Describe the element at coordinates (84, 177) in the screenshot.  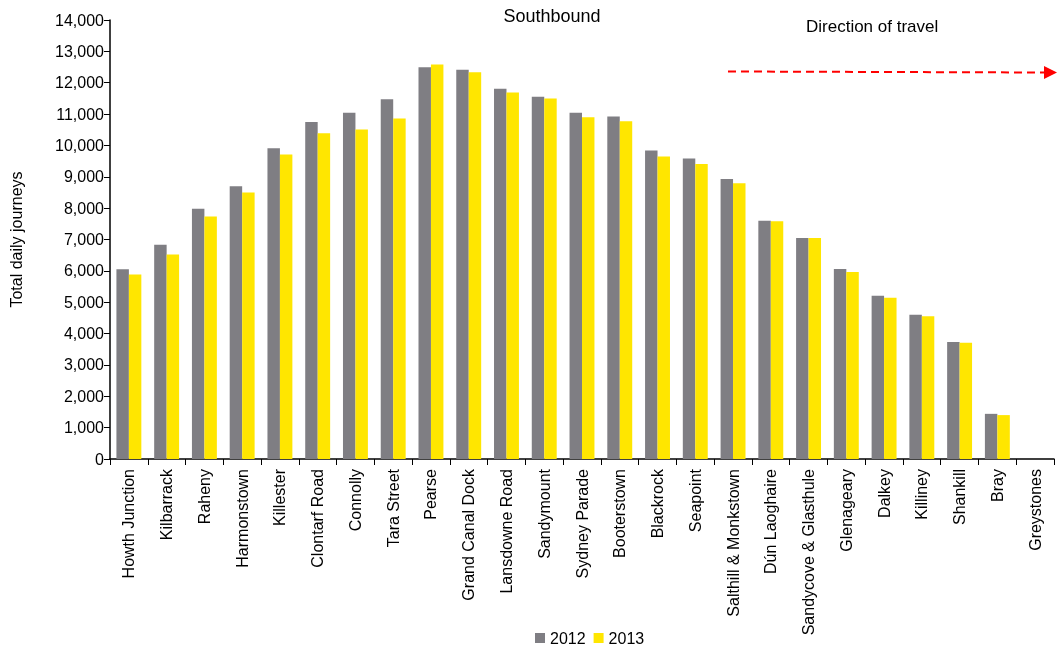
I see `y-tick-label: 9,000` at that location.